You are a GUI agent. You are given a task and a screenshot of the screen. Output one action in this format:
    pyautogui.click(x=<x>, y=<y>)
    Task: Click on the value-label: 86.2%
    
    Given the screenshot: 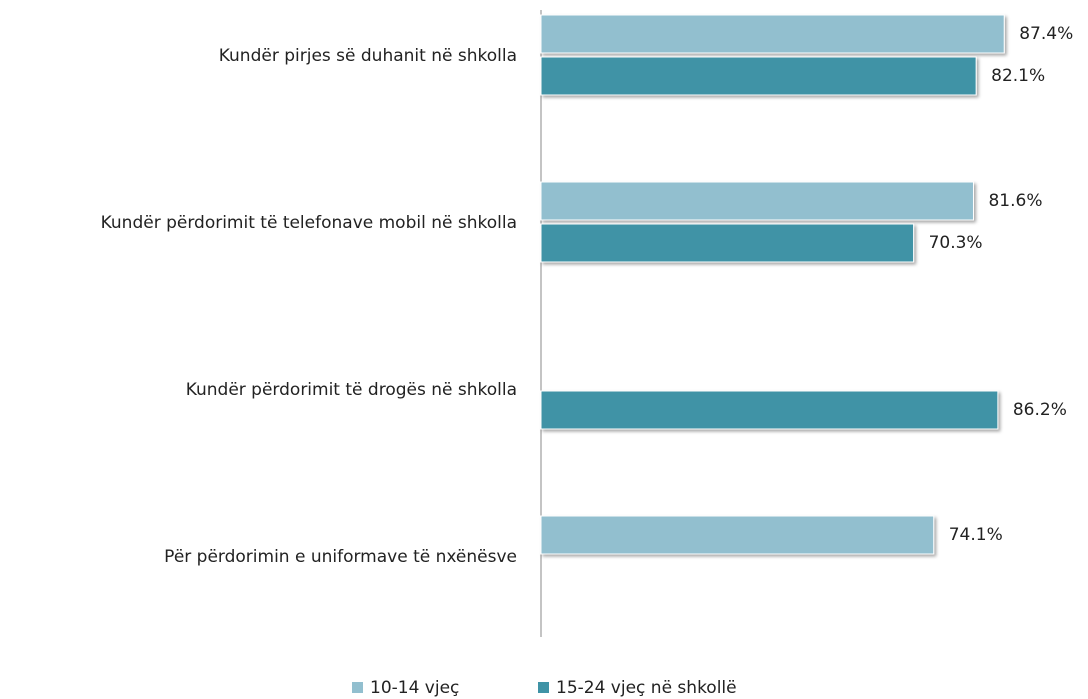 What is the action you would take?
    pyautogui.click(x=1040, y=410)
    